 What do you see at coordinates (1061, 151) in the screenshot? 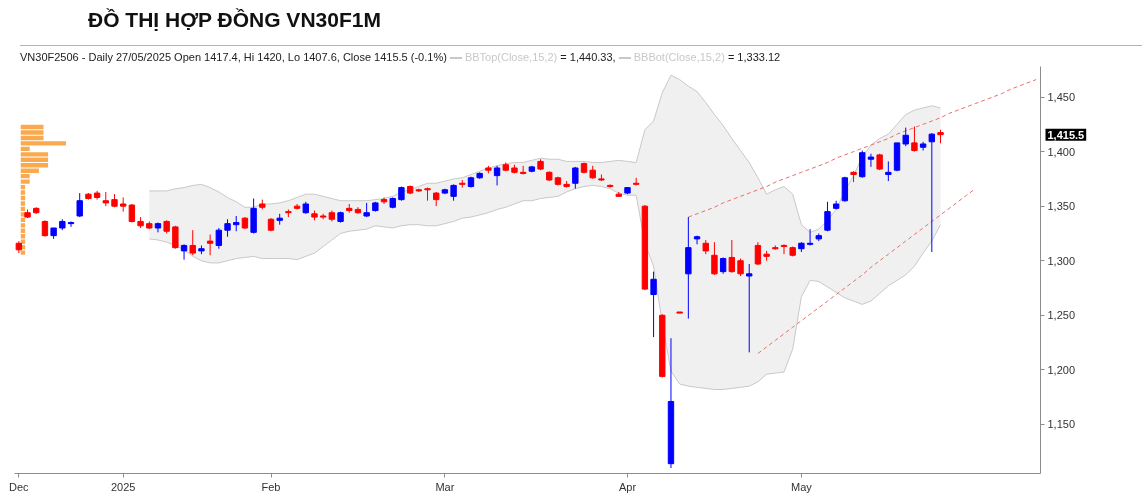
I see `y-tick-label: 1,400` at bounding box center [1061, 151].